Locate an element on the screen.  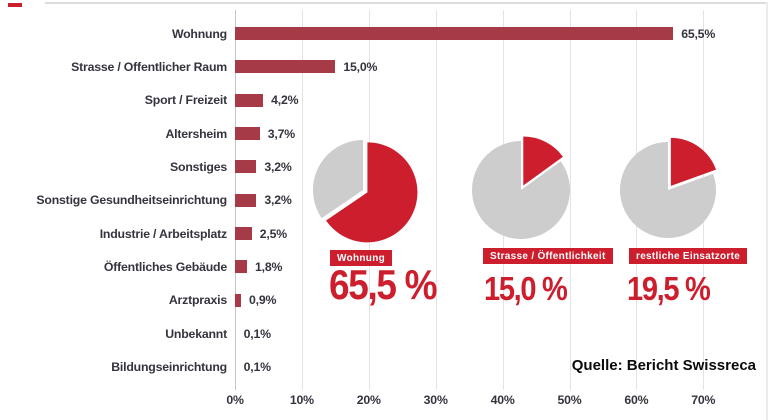
bar-value-label: 3,7% is located at coordinates (281, 133).